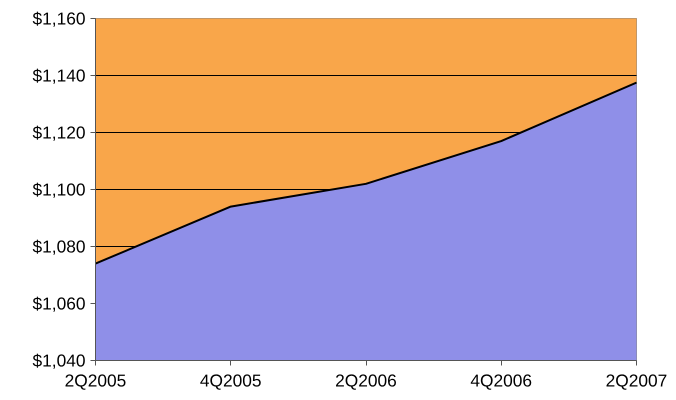  What do you see at coordinates (637, 380) in the screenshot?
I see `x-tick-label: 2Q2007` at bounding box center [637, 380].